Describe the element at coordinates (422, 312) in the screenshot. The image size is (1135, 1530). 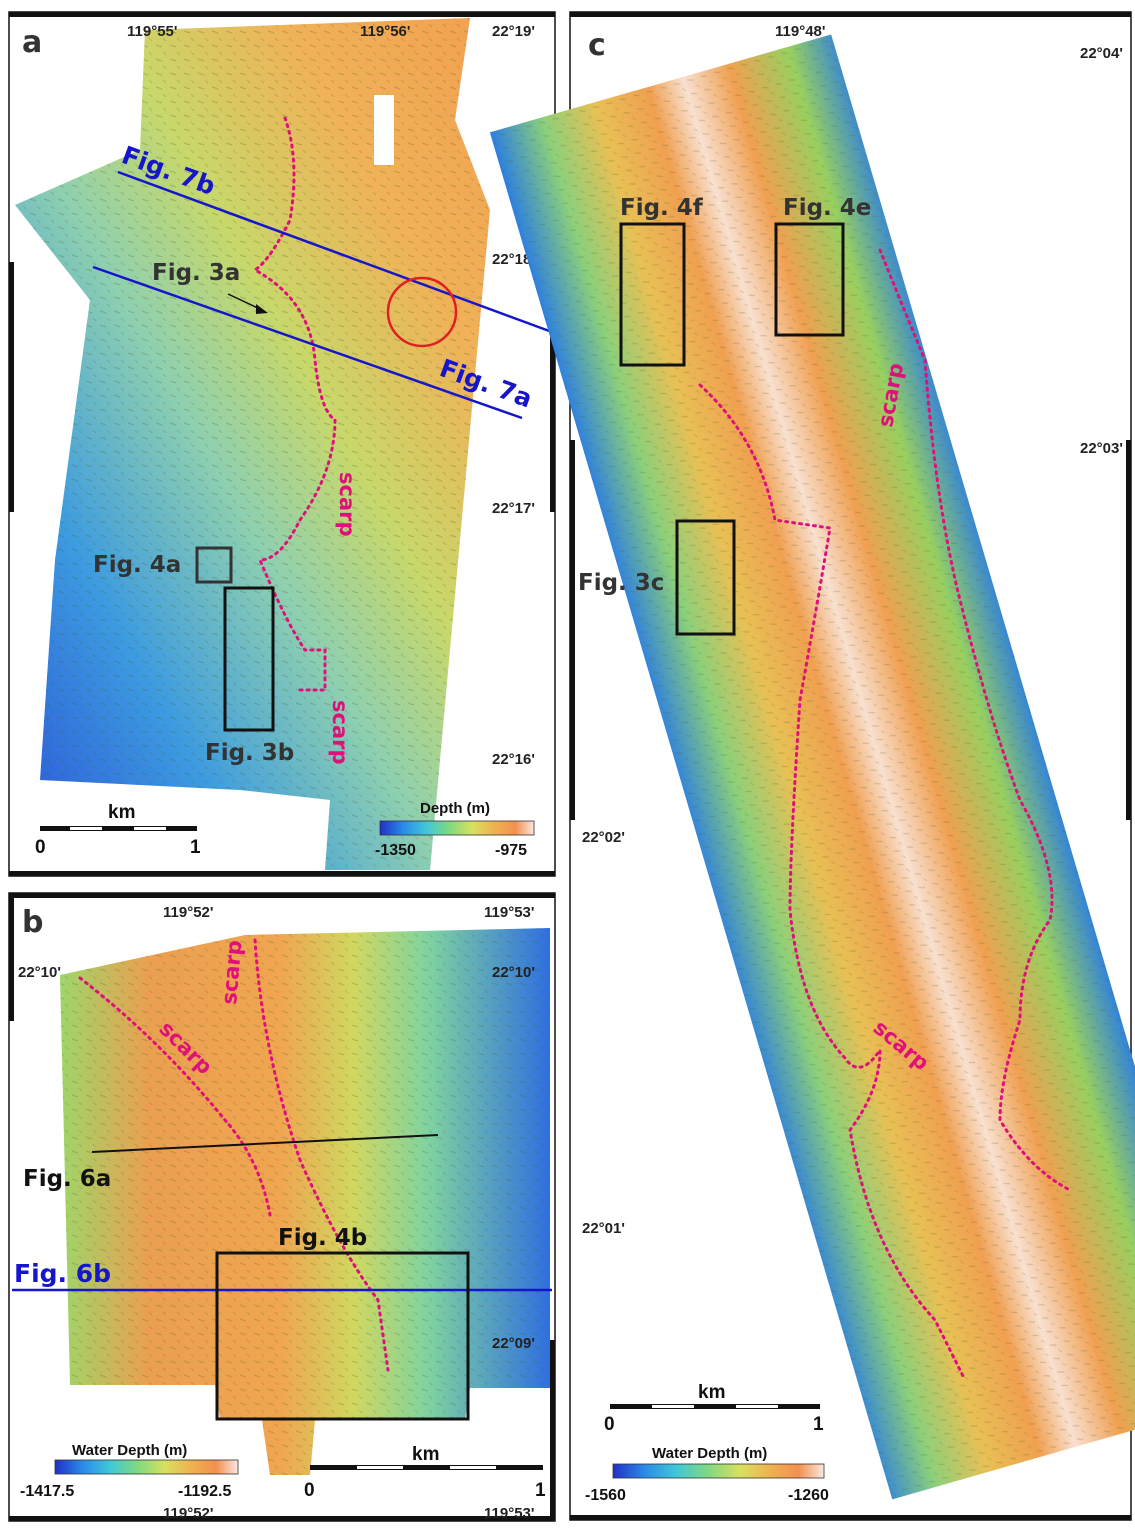
I see `panel-a-red-circle` at that location.